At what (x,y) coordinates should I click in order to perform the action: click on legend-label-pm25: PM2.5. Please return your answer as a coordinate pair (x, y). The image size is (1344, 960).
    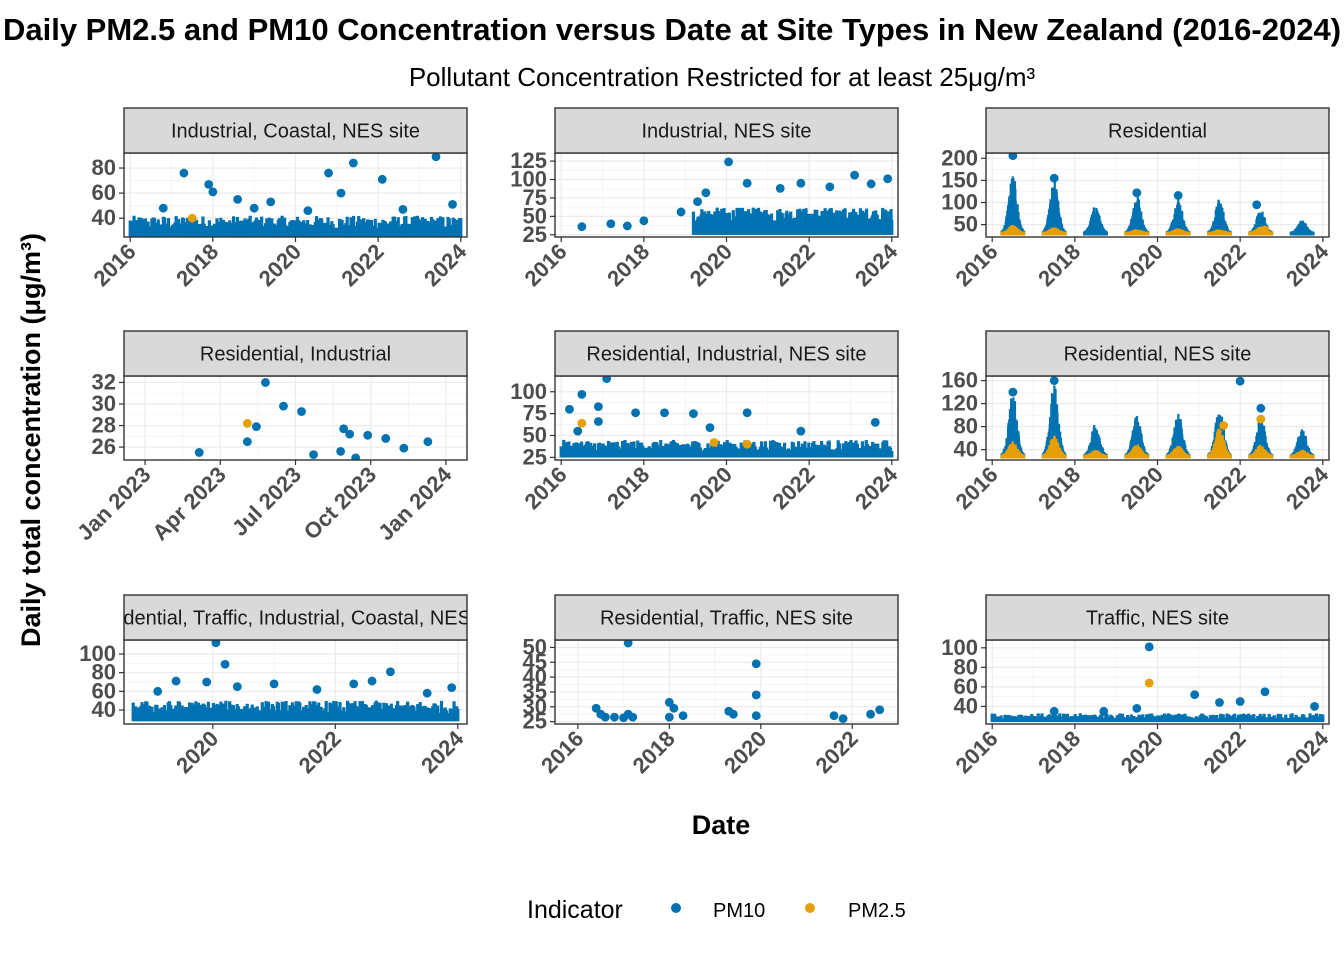
    Looking at the image, I should click on (877, 911).